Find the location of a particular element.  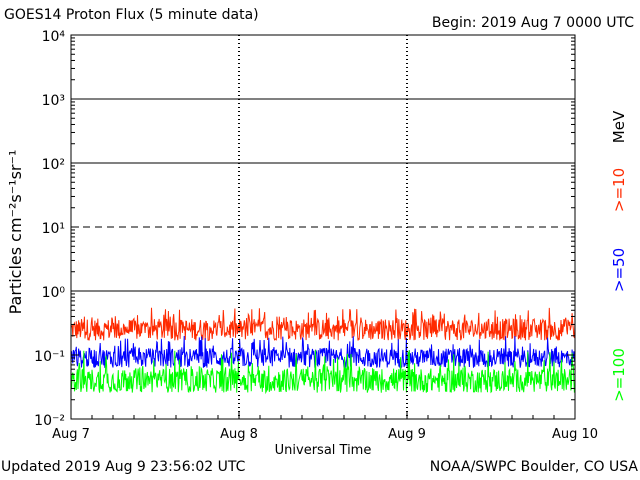

y-tick-label-0: 10⁻² is located at coordinates (49, 421).